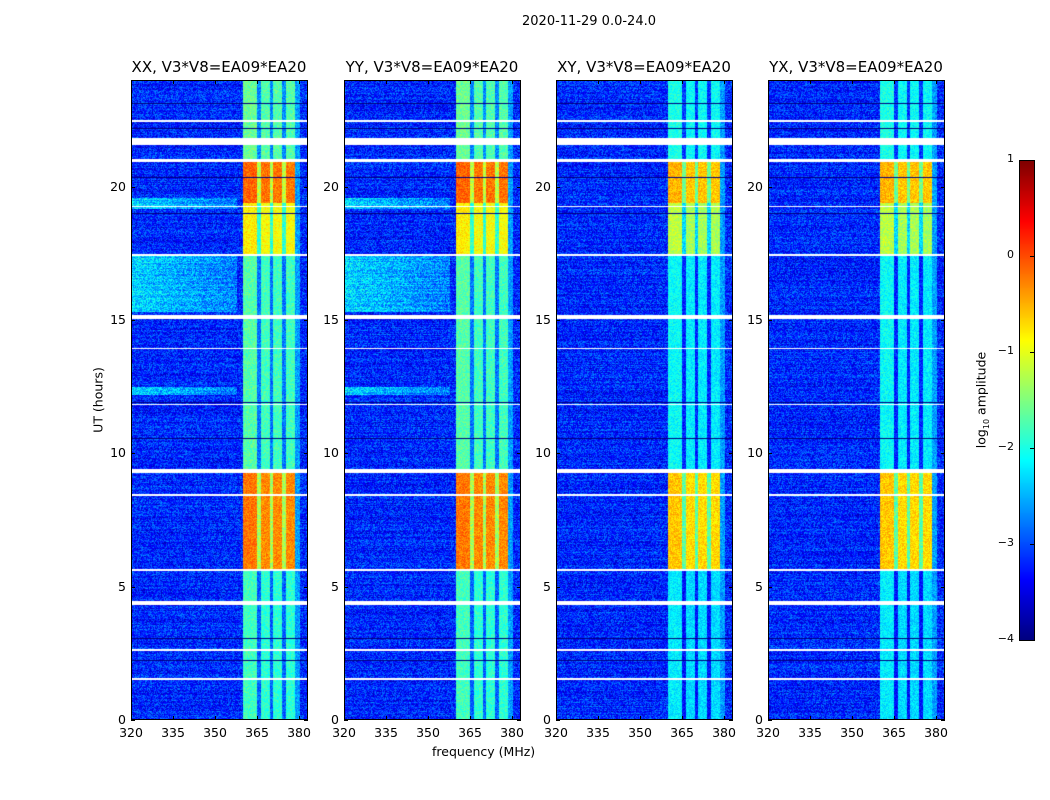 This screenshot has height=800, width=1050. I want to click on y-tick-label: 15, so click(755, 319).